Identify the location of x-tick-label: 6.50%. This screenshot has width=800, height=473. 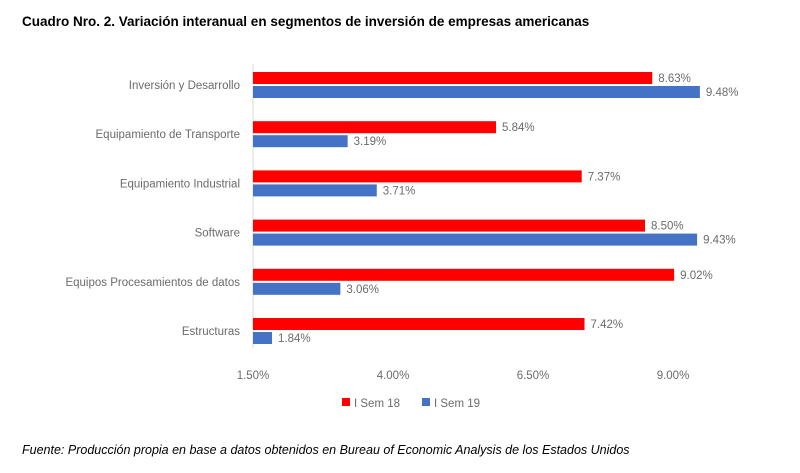
(533, 376).